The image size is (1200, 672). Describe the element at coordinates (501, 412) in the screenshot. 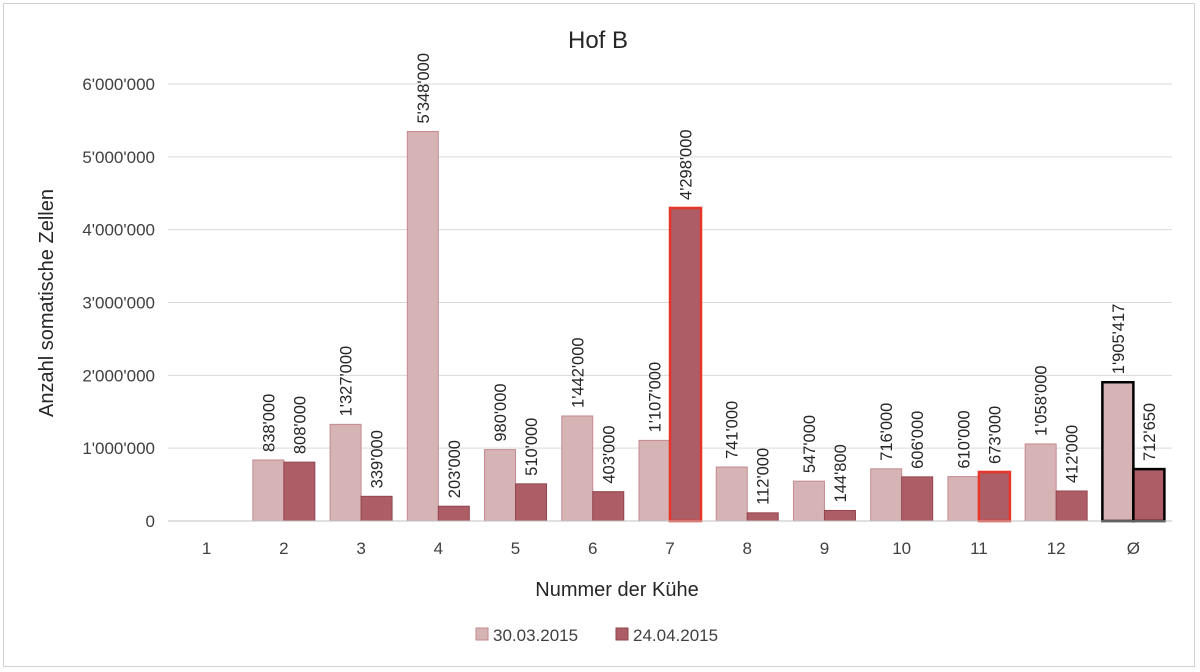

I see `data-label-series-1-cow-5: 980'000` at that location.